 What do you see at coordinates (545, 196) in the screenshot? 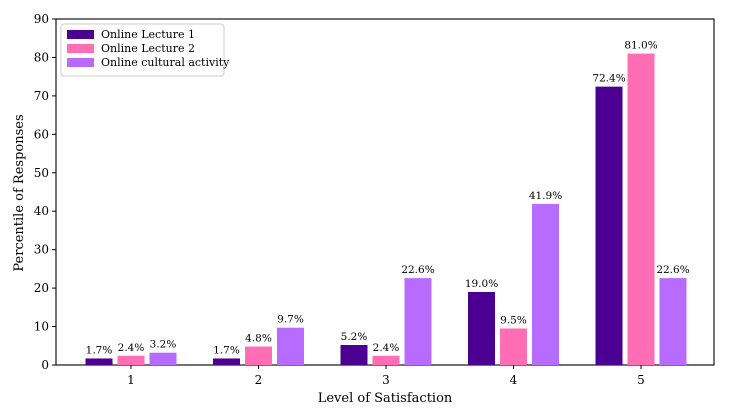
I see `data-label-series3-level-4: 41.9%` at bounding box center [545, 196].